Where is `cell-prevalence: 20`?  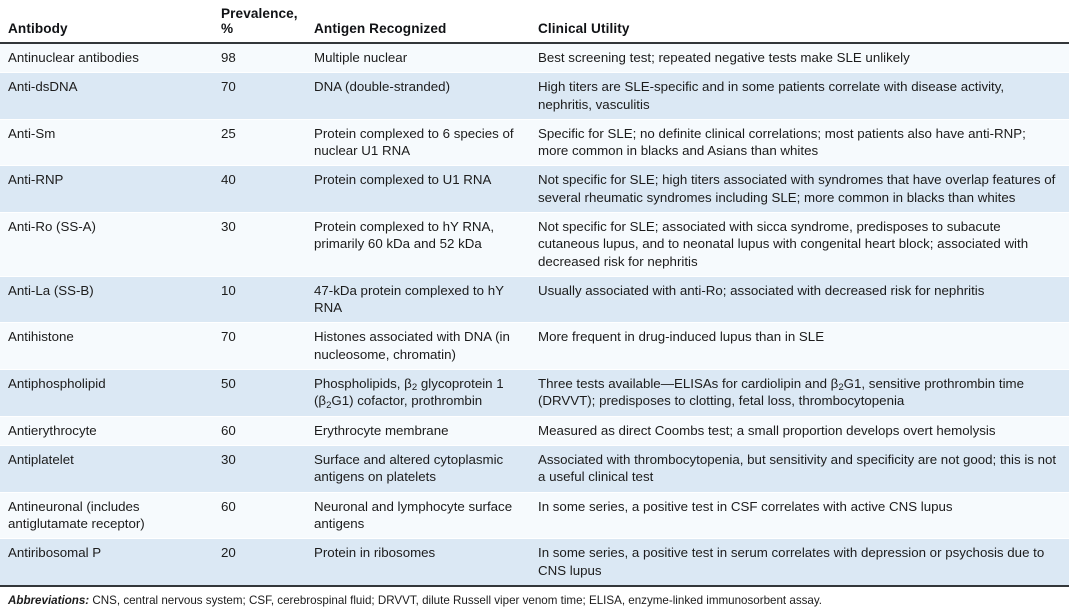
cell-prevalence: 20 is located at coordinates (257, 562).